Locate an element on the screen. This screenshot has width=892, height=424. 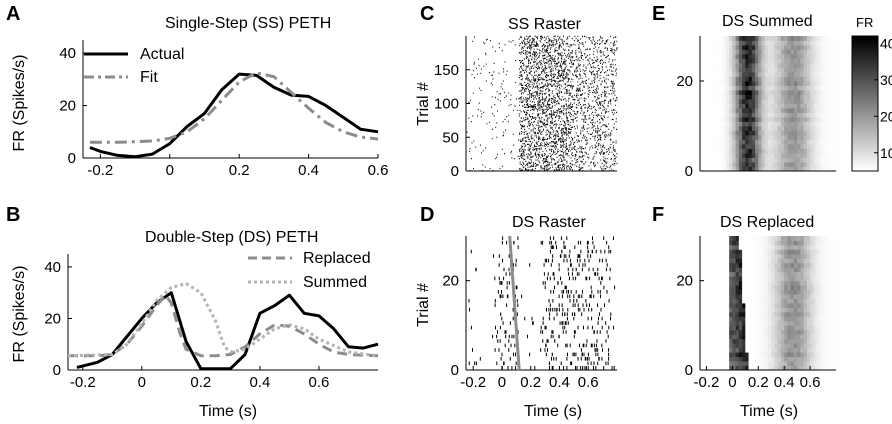
series-line-fit is located at coordinates (234, 107).